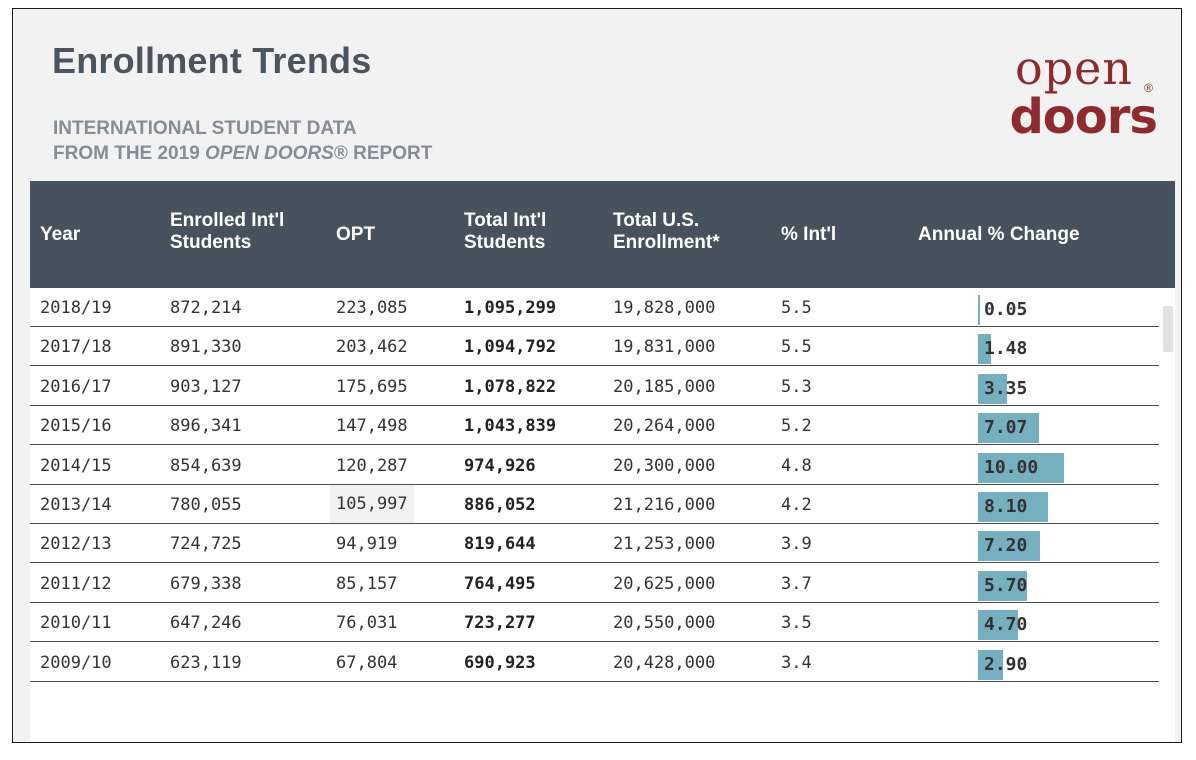 The image size is (1196, 760). Describe the element at coordinates (664, 623) in the screenshot. I see `total-us-cell: 20,550,000` at that location.